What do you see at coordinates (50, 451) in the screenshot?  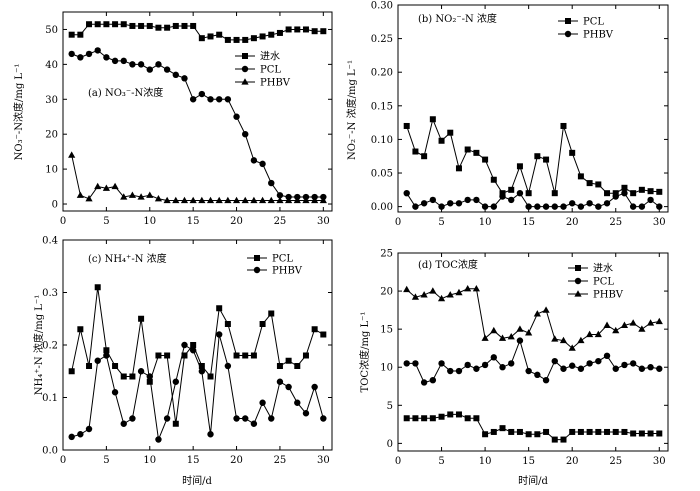 I see `y-tick-label: 0.0` at bounding box center [50, 451].